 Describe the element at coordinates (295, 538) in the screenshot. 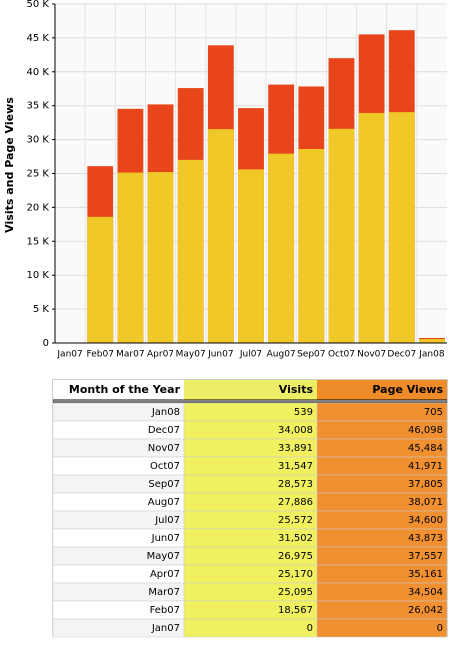

I see `cell-text: 31,502` at that location.